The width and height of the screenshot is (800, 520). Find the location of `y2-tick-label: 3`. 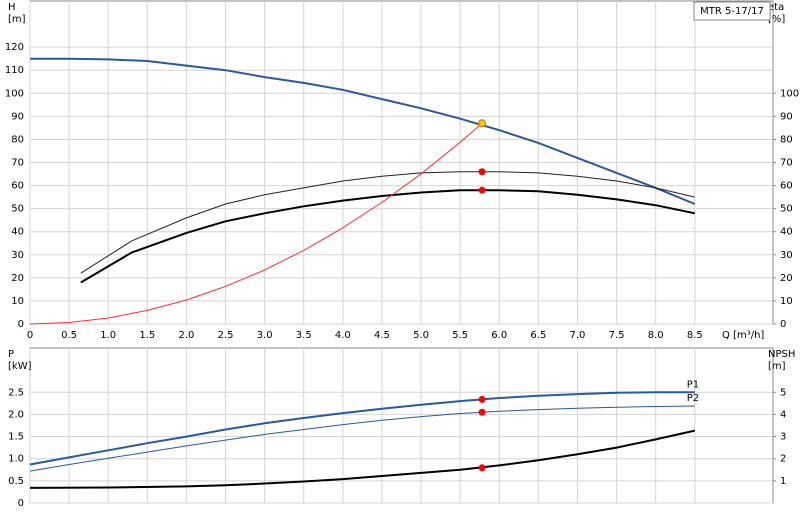

y2-tick-label: 3 is located at coordinates (783, 437).